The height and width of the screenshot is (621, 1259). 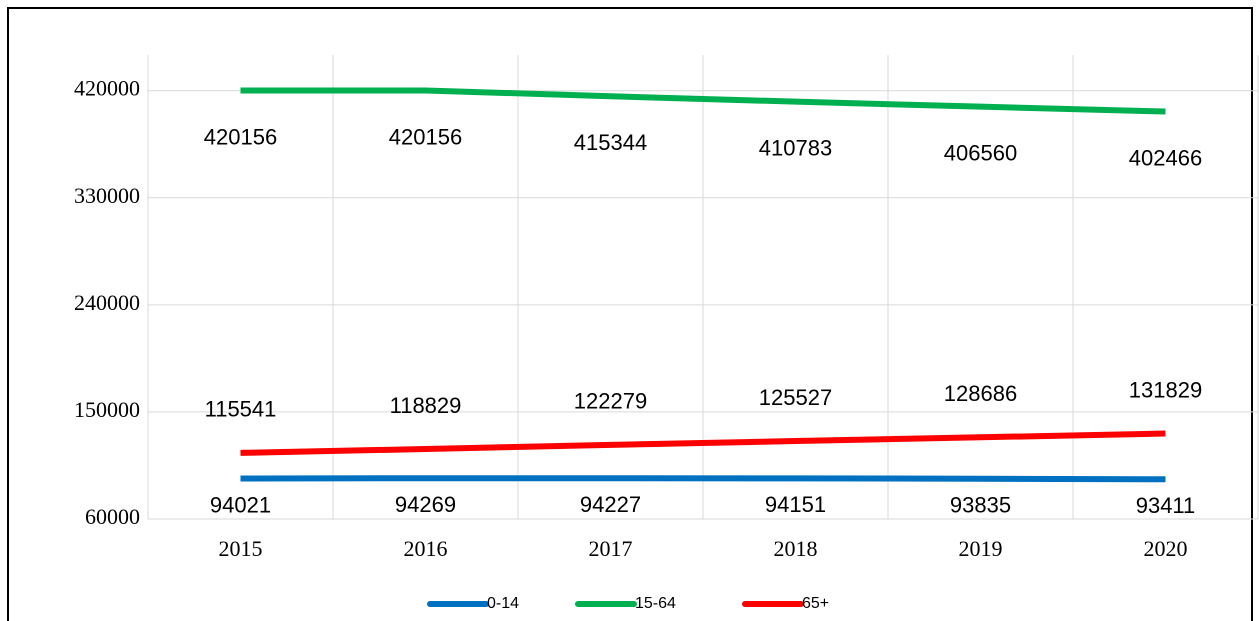 I want to click on data-label: 128686, so click(x=980, y=393).